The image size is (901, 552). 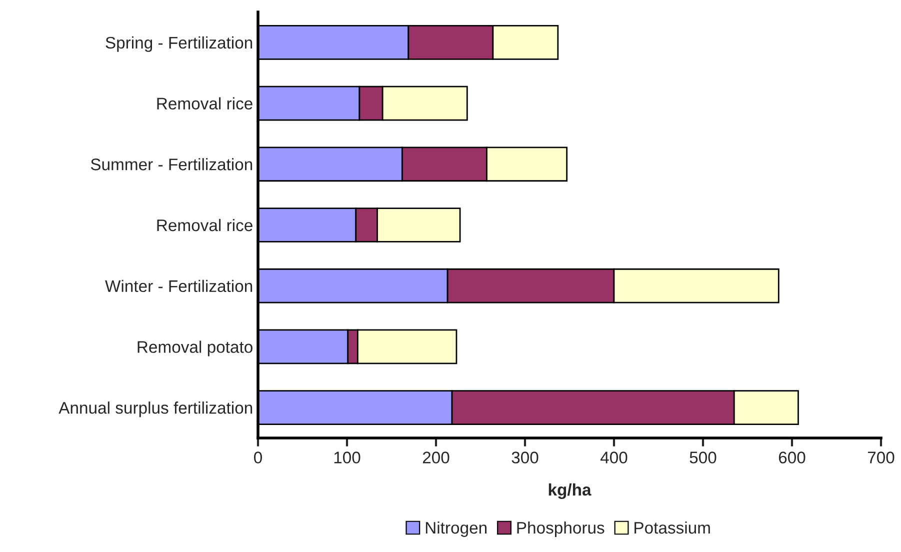 I want to click on y-tick-label: Summer - Fertilization, so click(x=171, y=164).